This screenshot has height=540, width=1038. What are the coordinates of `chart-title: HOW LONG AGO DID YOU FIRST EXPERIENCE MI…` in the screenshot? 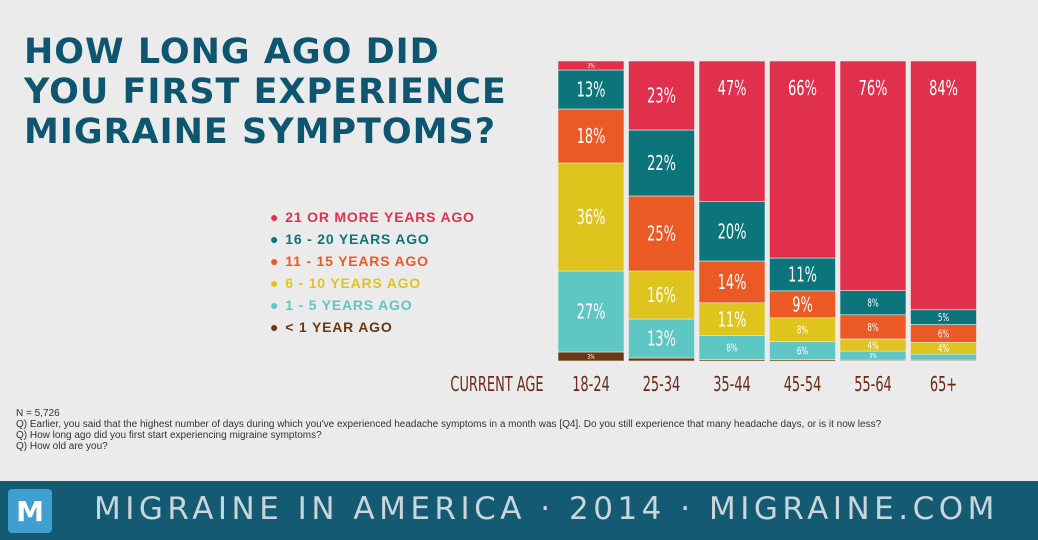 It's located at (284, 92).